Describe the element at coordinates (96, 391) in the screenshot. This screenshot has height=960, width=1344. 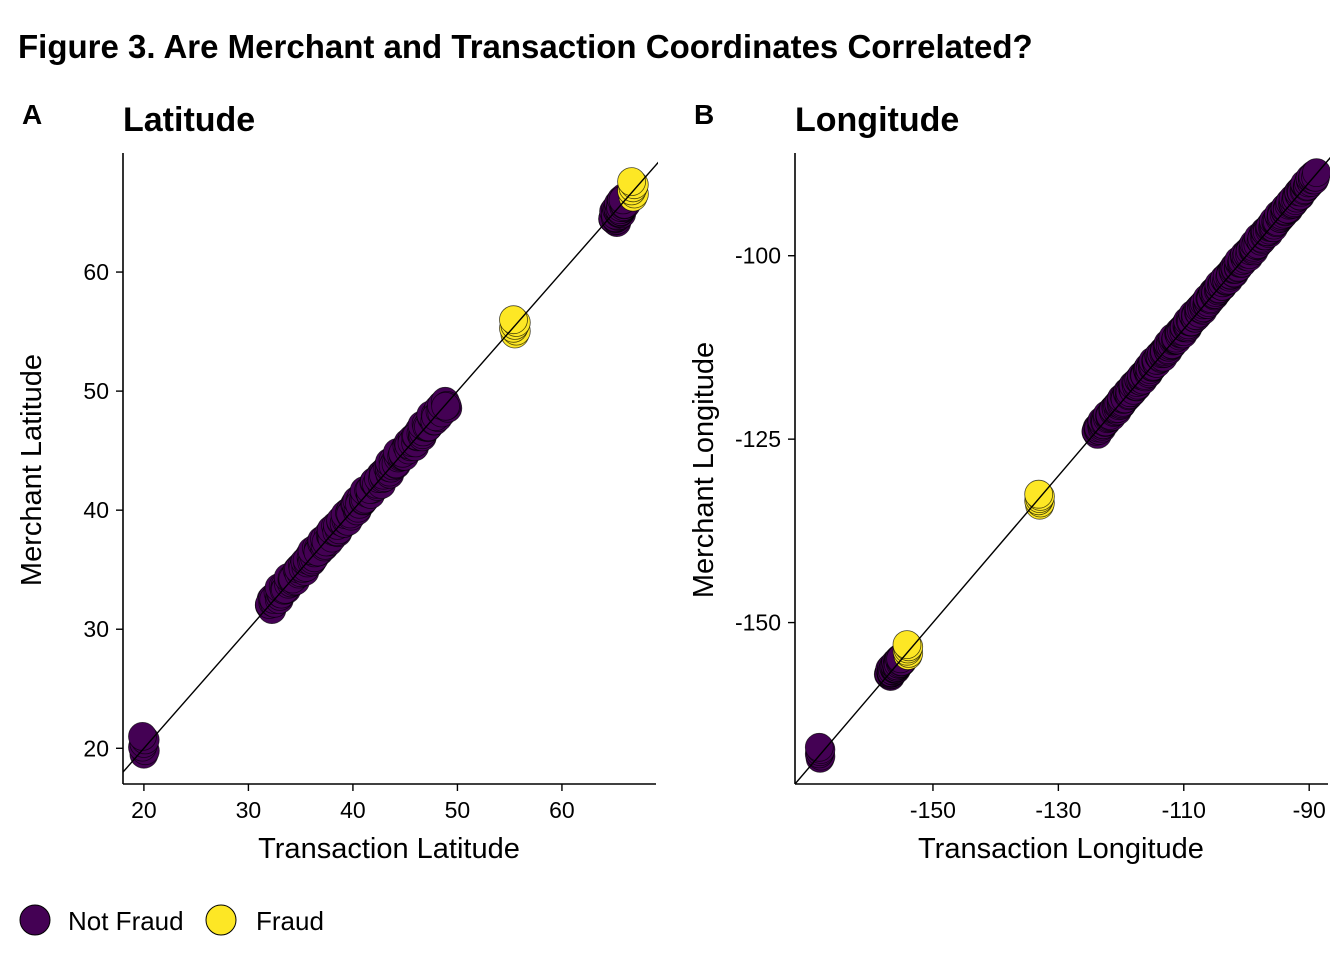
I see `latitude-y-tick-label-3: 50` at that location.